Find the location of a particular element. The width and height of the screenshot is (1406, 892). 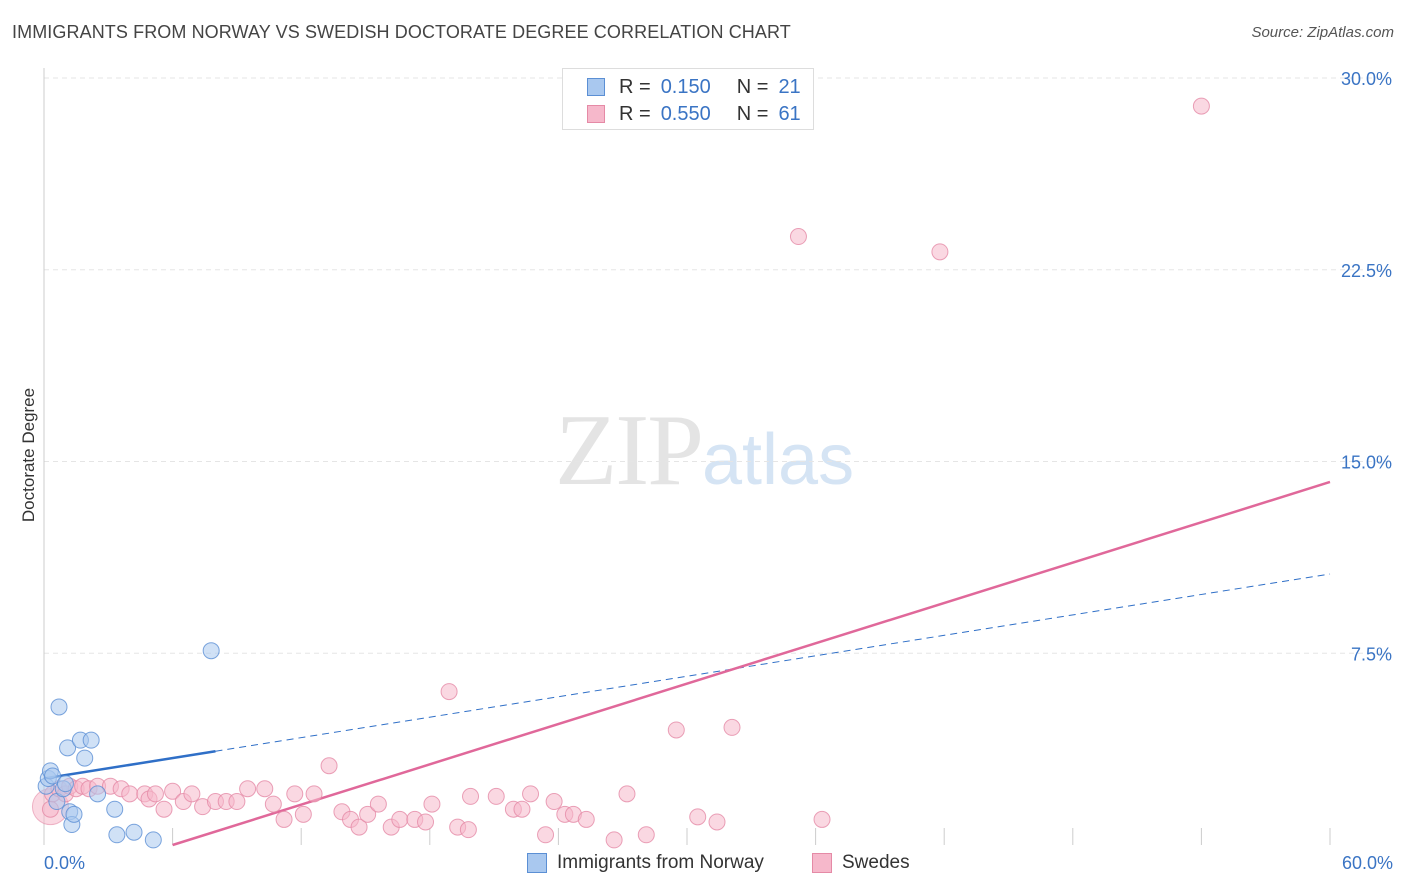

y-tick-label: 15.0% is located at coordinates (1366, 463).